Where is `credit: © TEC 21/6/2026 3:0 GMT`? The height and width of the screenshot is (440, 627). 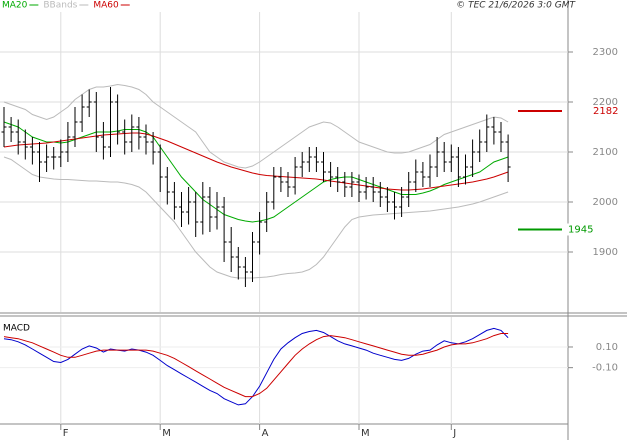
credit: © TEC 21/6/2026 3:0 GMT is located at coordinates (516, 6).